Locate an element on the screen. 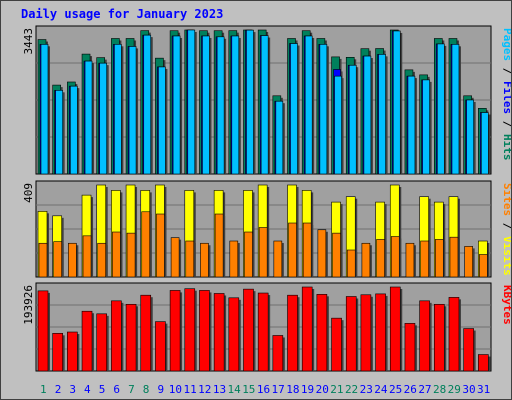 Image resolution: width=512 pixels, height=400 pixels. day-label-31: 31 is located at coordinates (483, 389).